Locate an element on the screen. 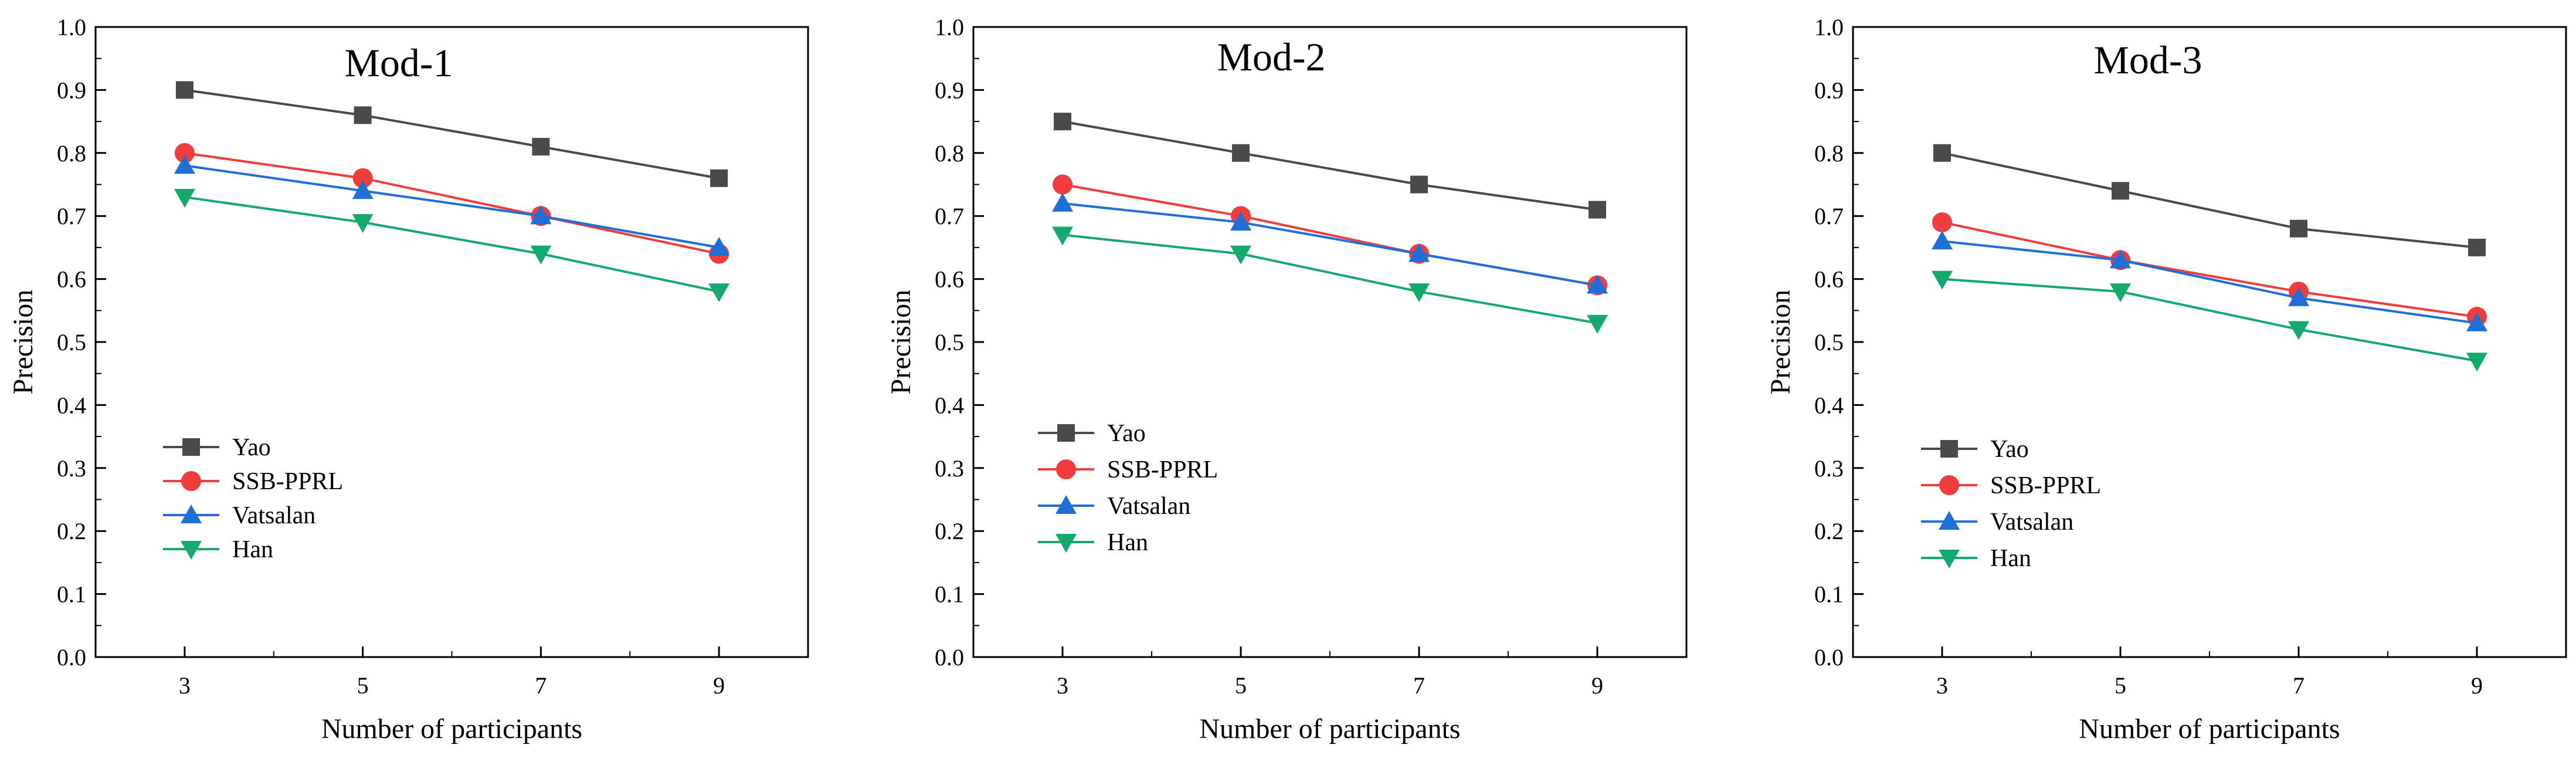 The image size is (2576, 765). legend-label-ssb-pprl: SSB-PPRL is located at coordinates (287, 481).